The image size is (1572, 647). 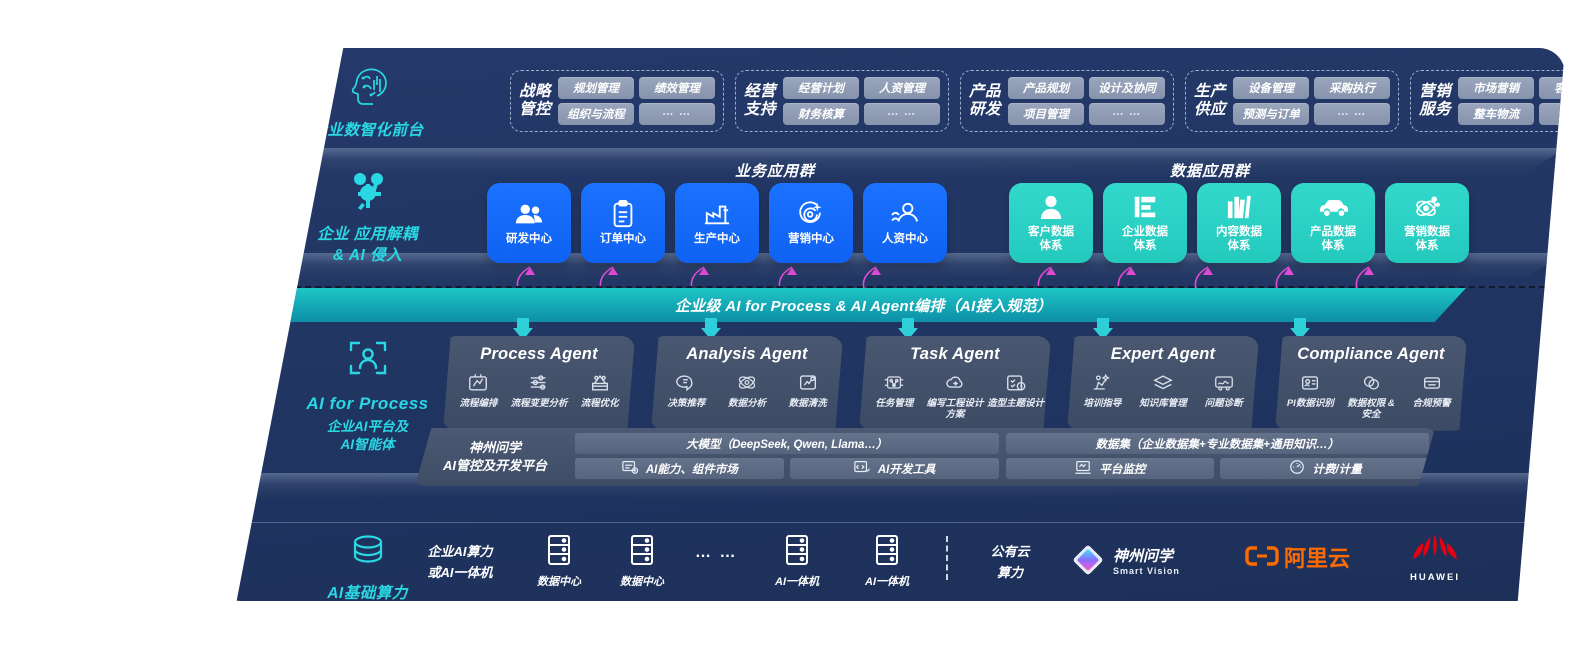 What do you see at coordinates (1371, 395) in the screenshot?
I see `agent-item: 数据权限 & 安全` at bounding box center [1371, 395].